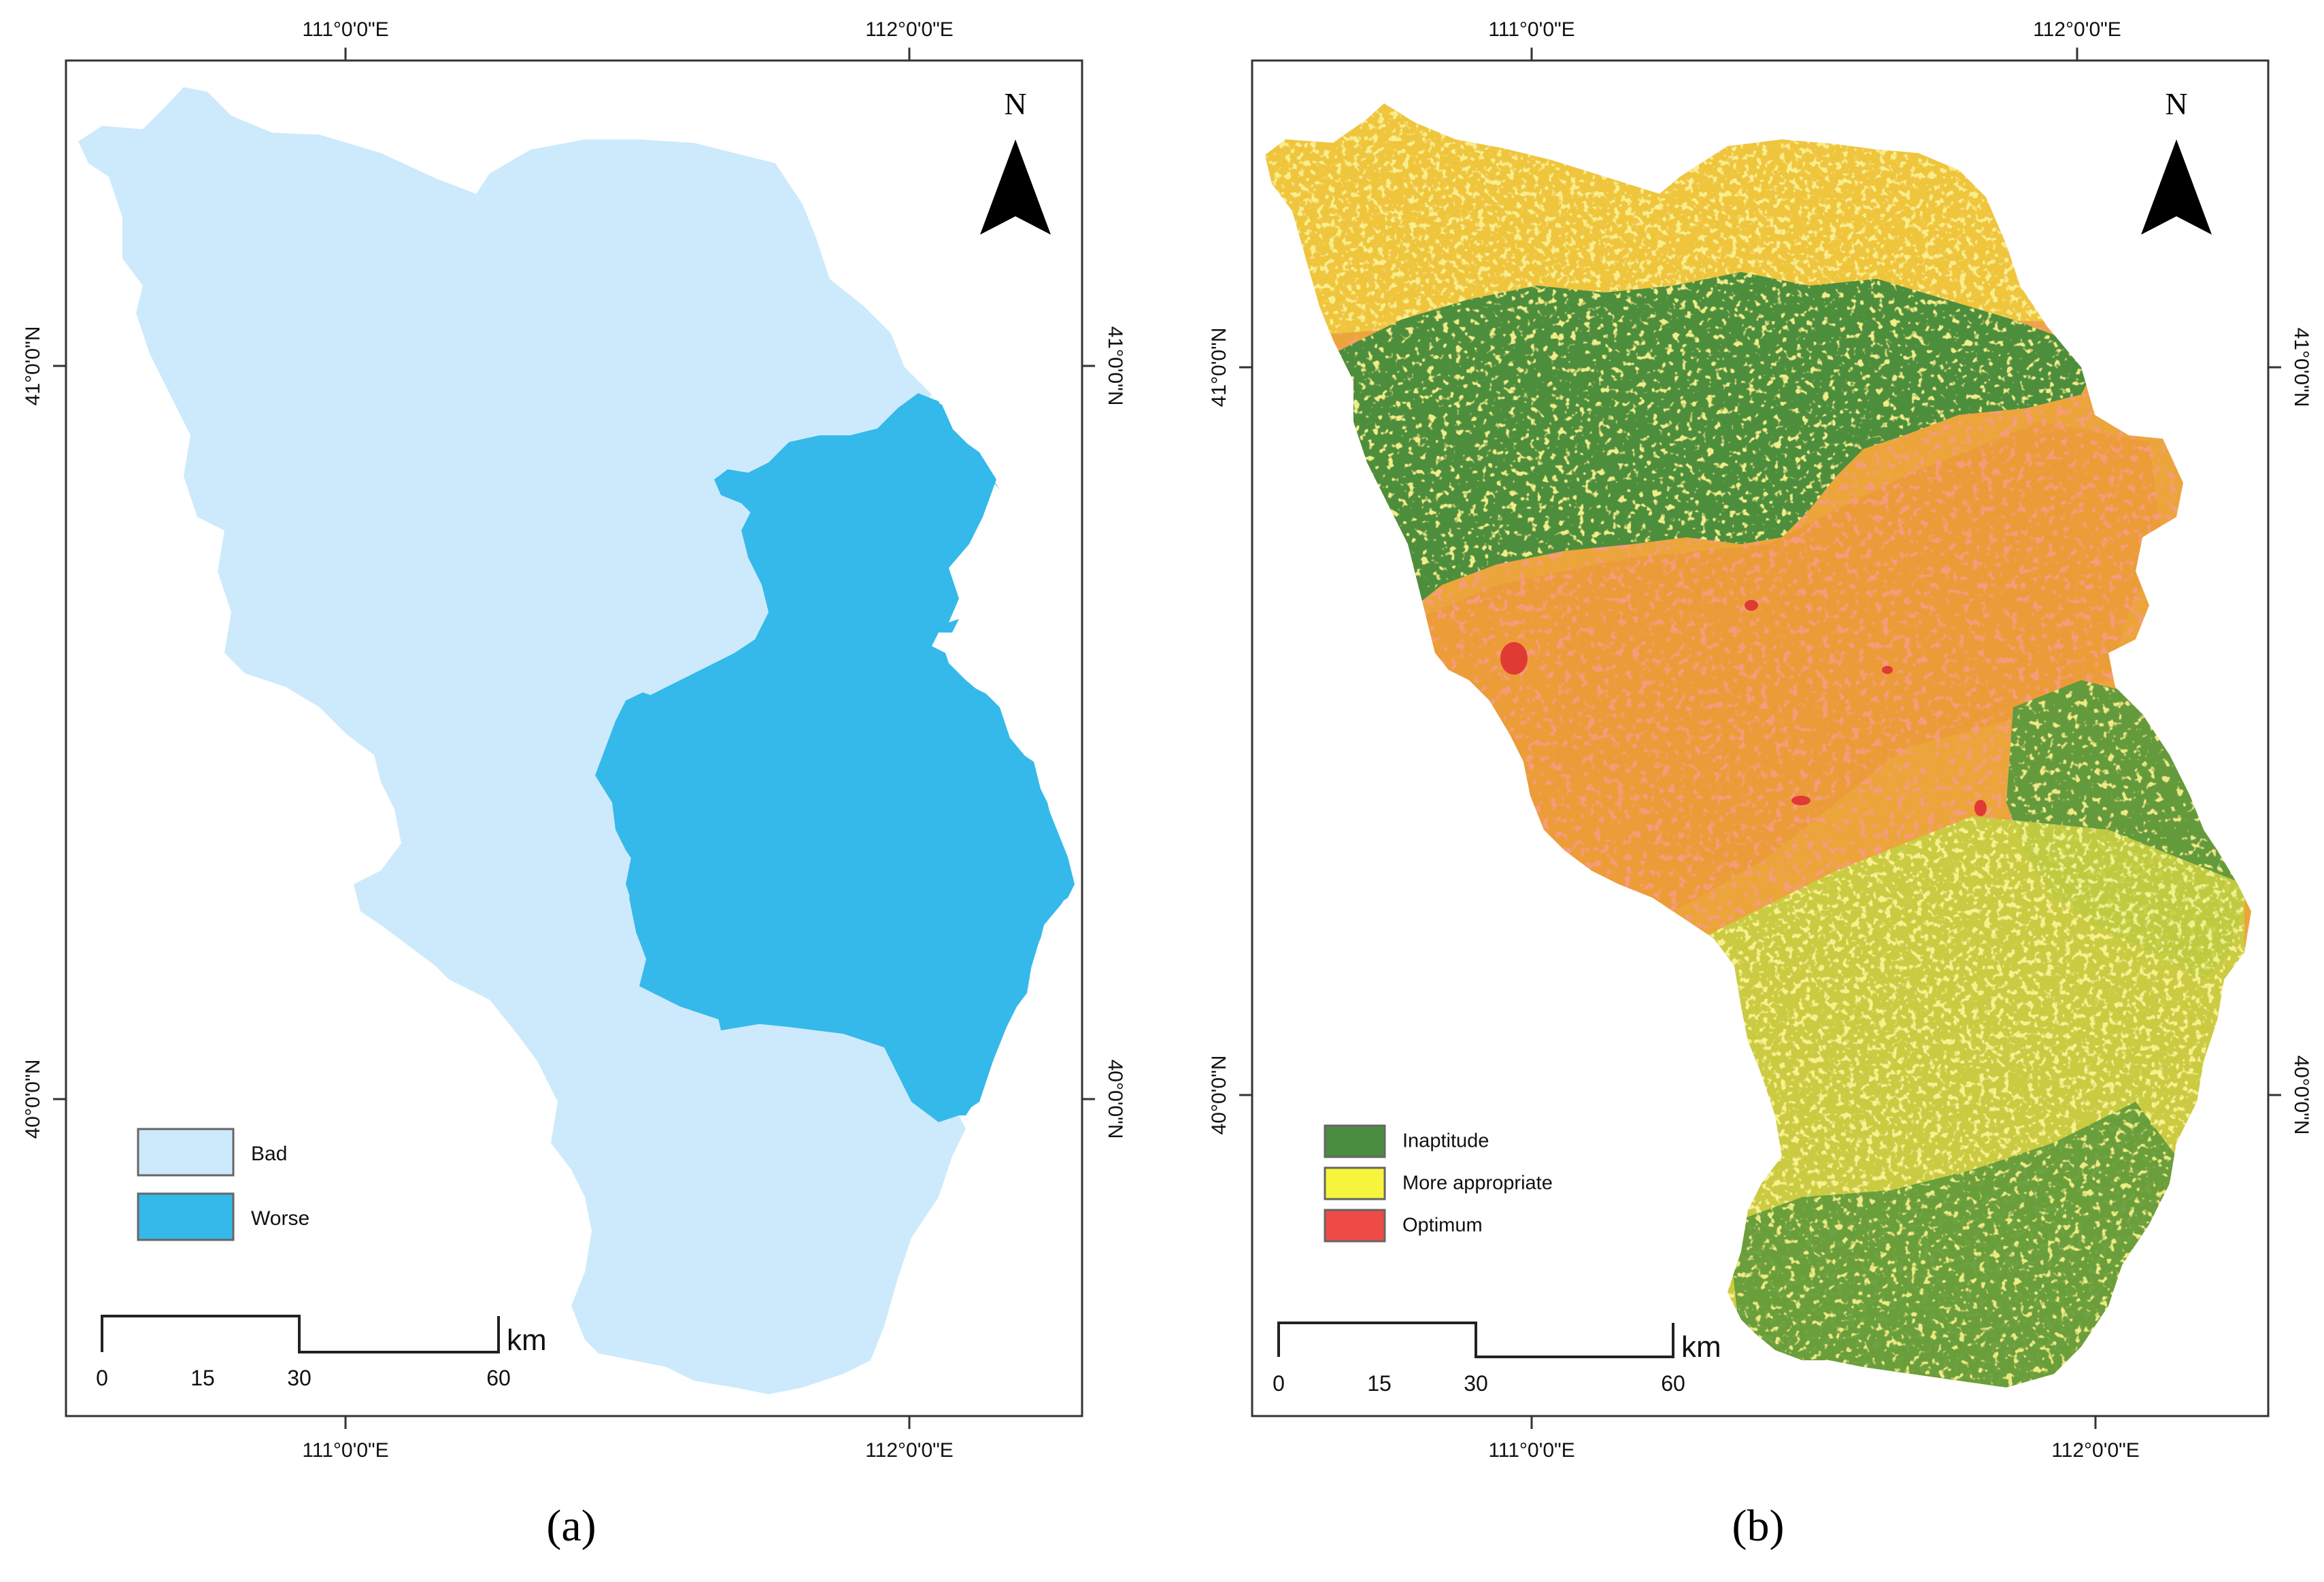 The image size is (2324, 1582). I want to click on scale-label-a-3: 60, so click(498, 1378).